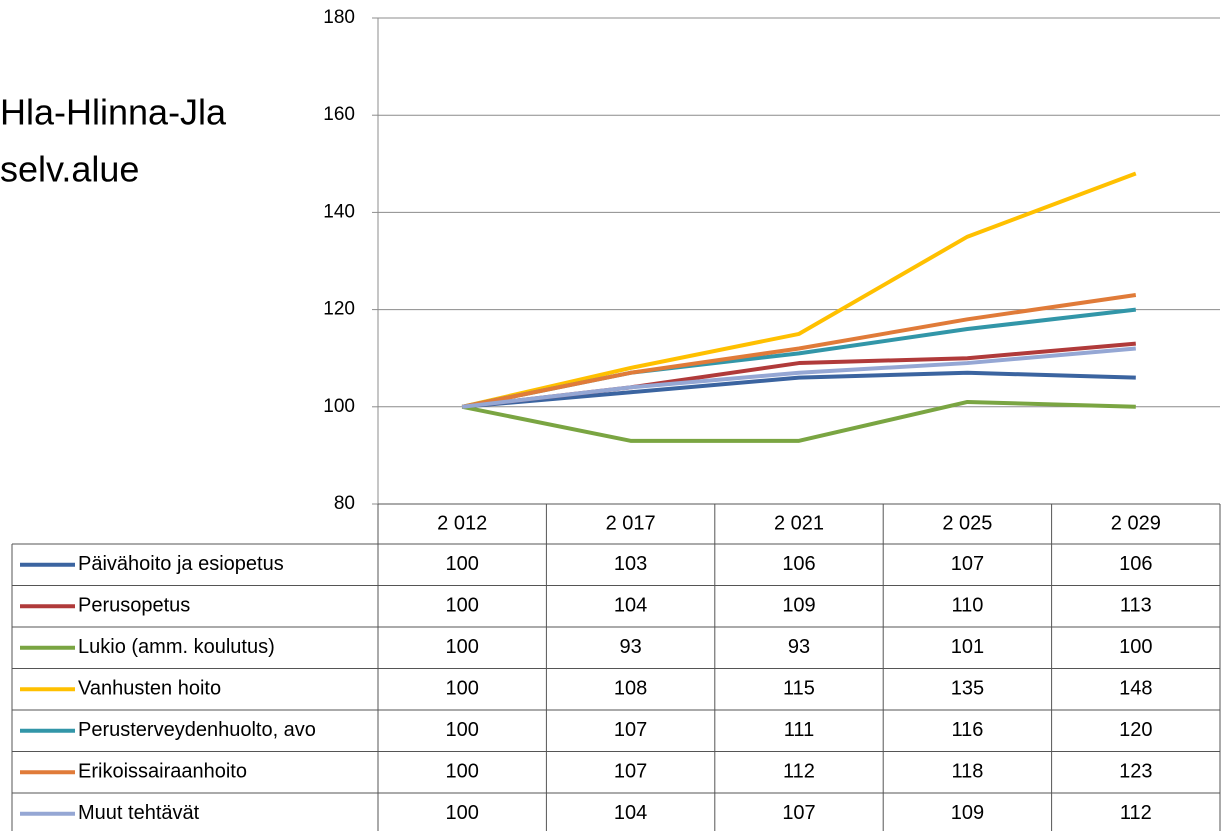 The width and height of the screenshot is (1223, 831). Describe the element at coordinates (1135, 772) in the screenshot. I see `table-value: 123` at that location.